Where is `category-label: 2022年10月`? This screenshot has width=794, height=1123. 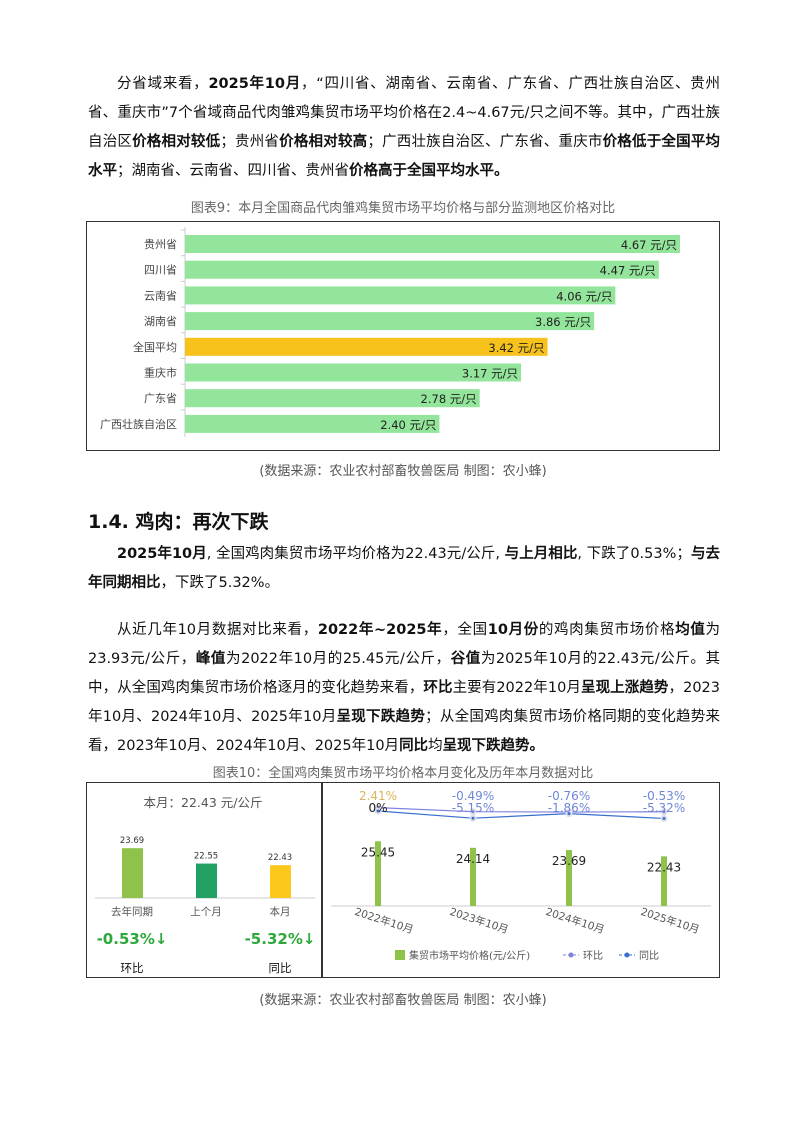
category-label: 2022年10月 is located at coordinates (384, 920).